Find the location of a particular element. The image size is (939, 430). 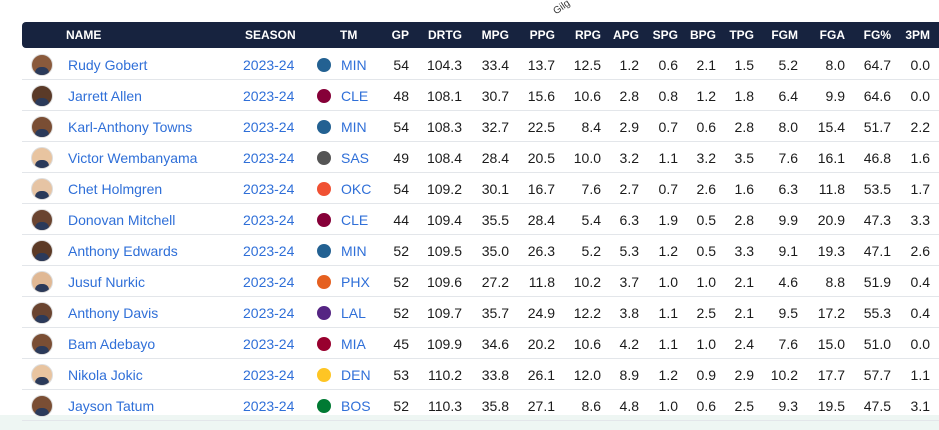

column-header: FGM is located at coordinates (784, 35).